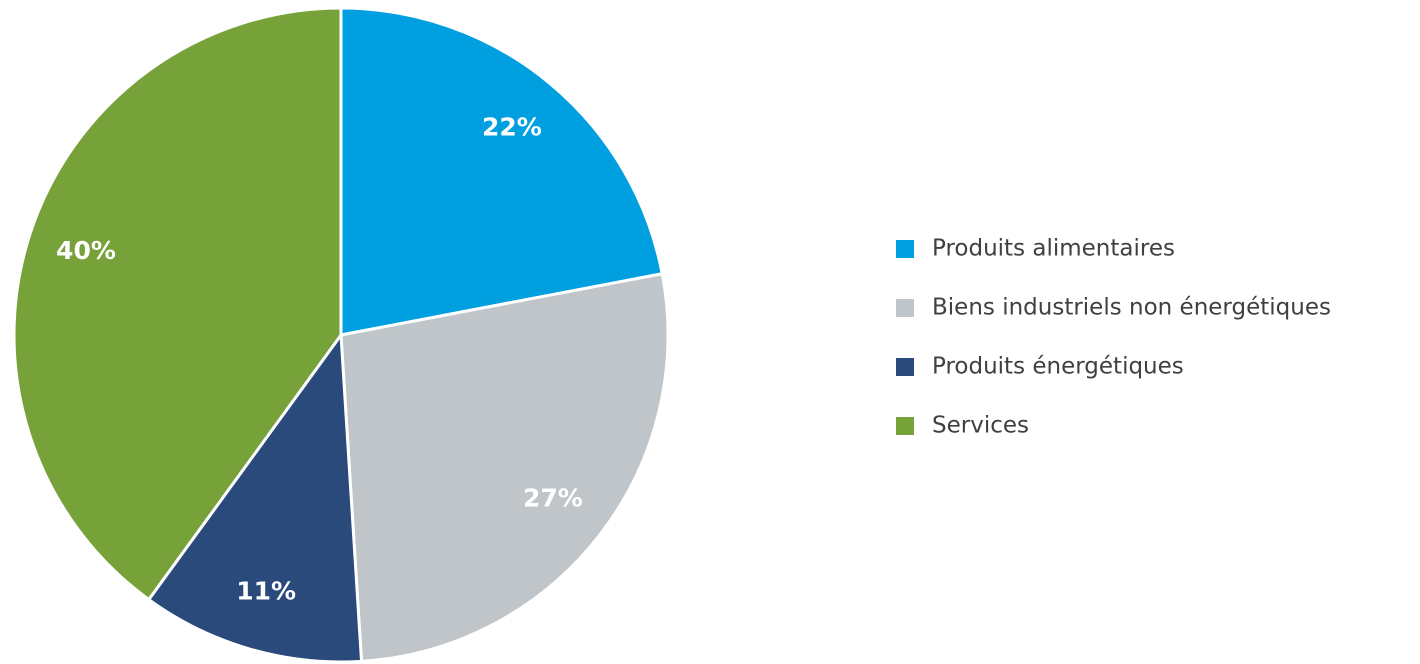  Describe the element at coordinates (1131, 308) in the screenshot. I see `legend-text: Biens industriels non énergétiques` at that location.